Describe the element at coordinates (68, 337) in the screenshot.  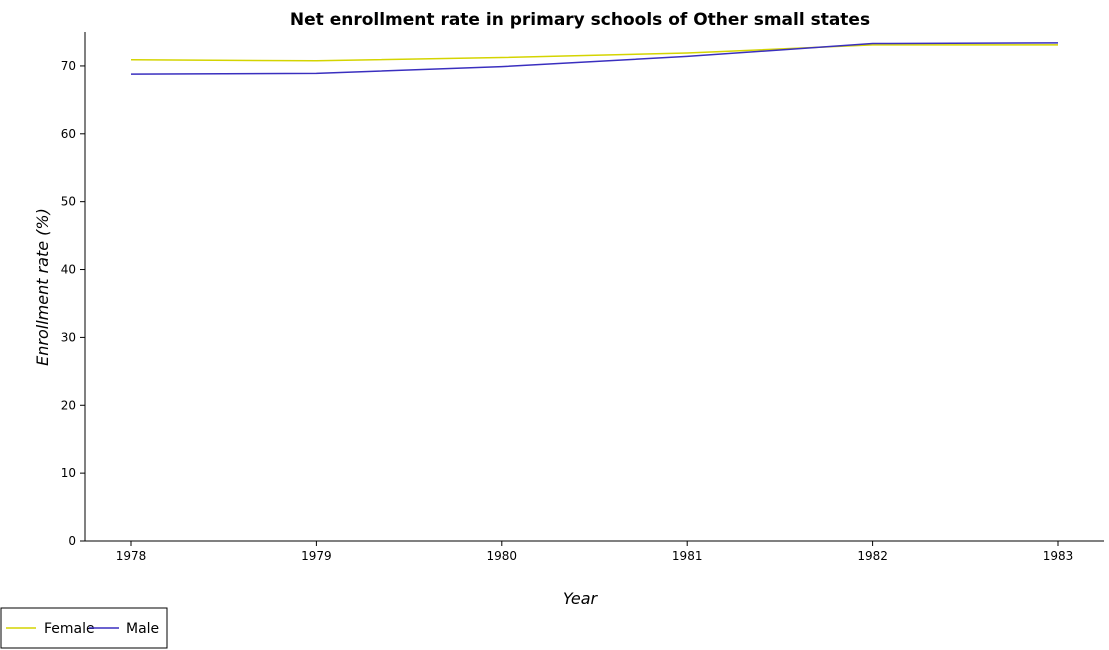
I see `y-tick-label: 30` at that location.